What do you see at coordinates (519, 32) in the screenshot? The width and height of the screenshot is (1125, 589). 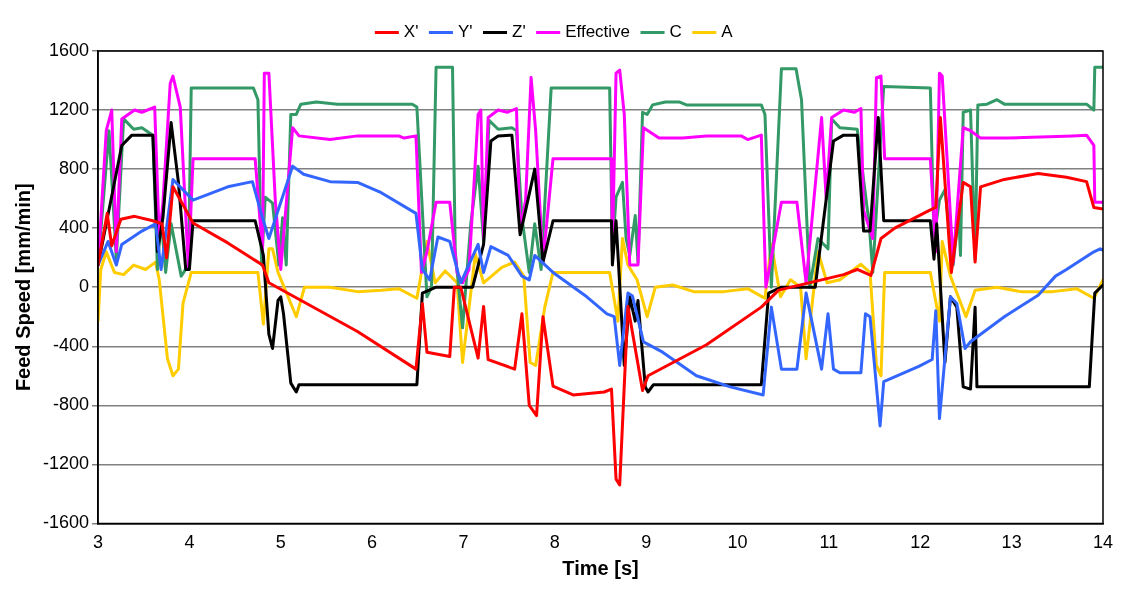 I see `legend-label: Z'` at bounding box center [519, 32].